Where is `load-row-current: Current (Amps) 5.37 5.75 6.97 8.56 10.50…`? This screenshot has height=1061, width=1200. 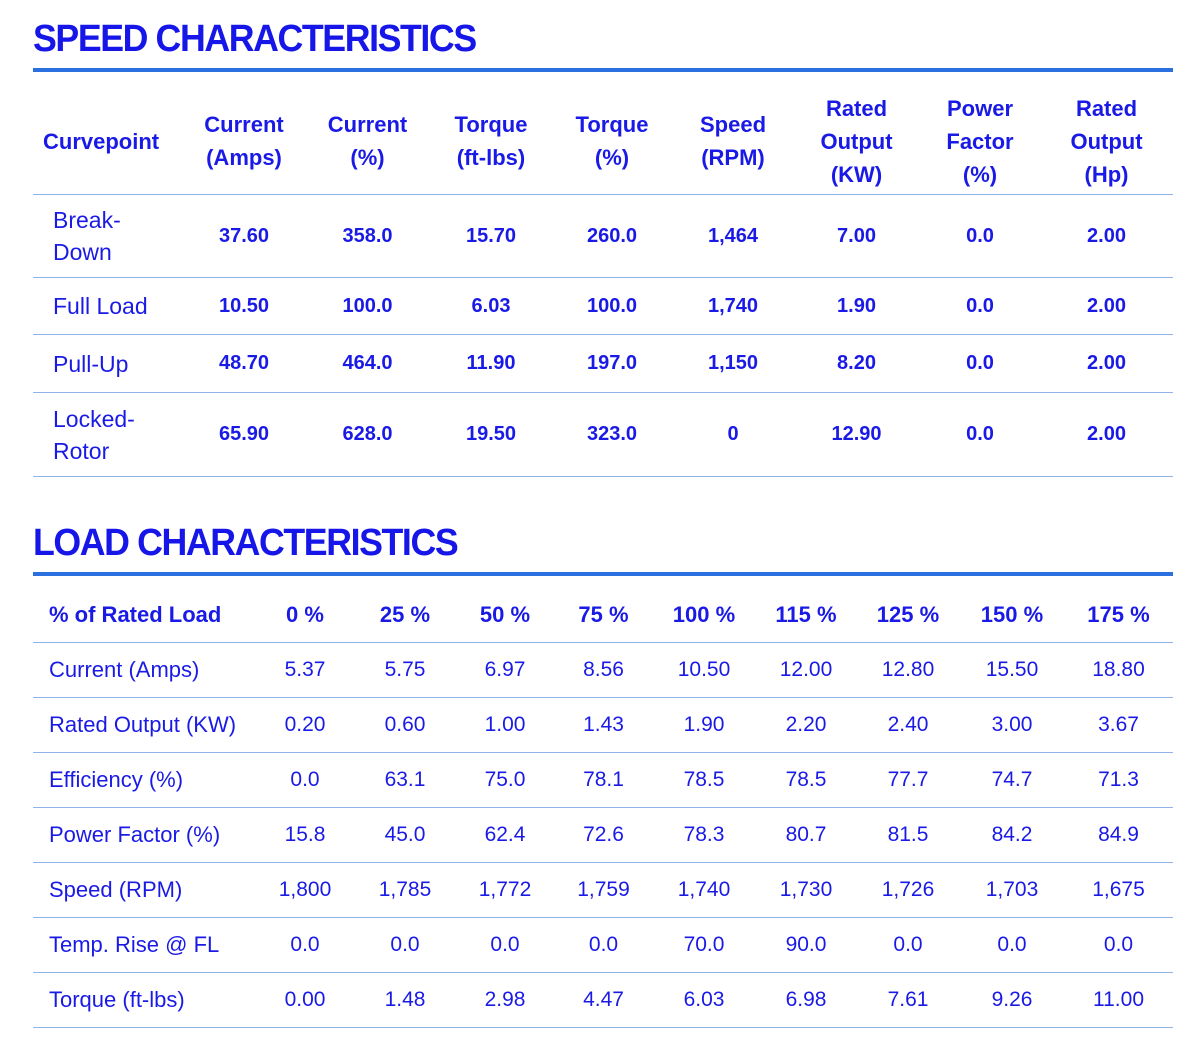
load-row-current: Current (Amps) 5.37 5.75 6.97 8.56 10.50… is located at coordinates (603, 670).